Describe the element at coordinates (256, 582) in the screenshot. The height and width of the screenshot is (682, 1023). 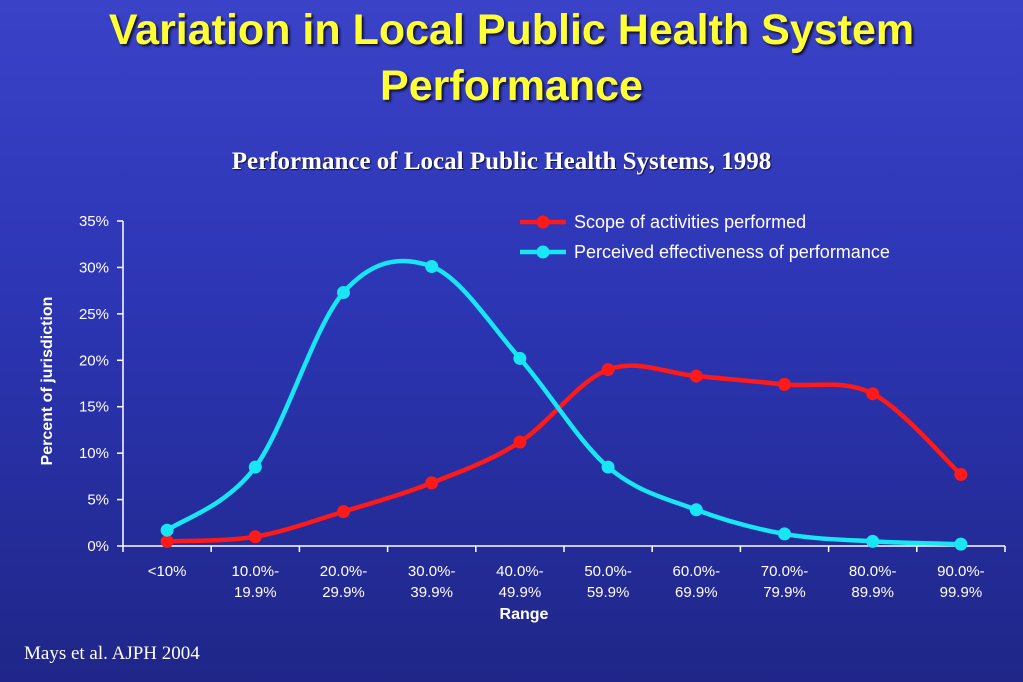
I see `x-tick-label: 10.0%-19.9%` at that location.